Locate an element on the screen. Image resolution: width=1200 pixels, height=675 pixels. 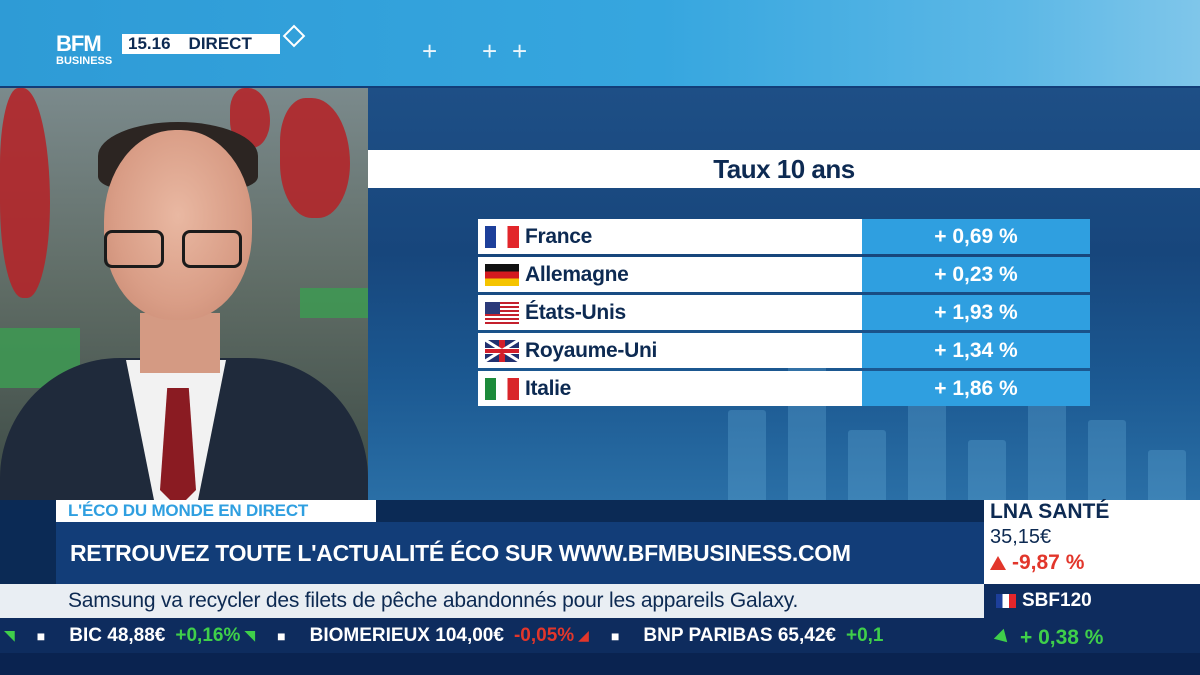
ticker-change: -0,05% is located at coordinates (544, 635).